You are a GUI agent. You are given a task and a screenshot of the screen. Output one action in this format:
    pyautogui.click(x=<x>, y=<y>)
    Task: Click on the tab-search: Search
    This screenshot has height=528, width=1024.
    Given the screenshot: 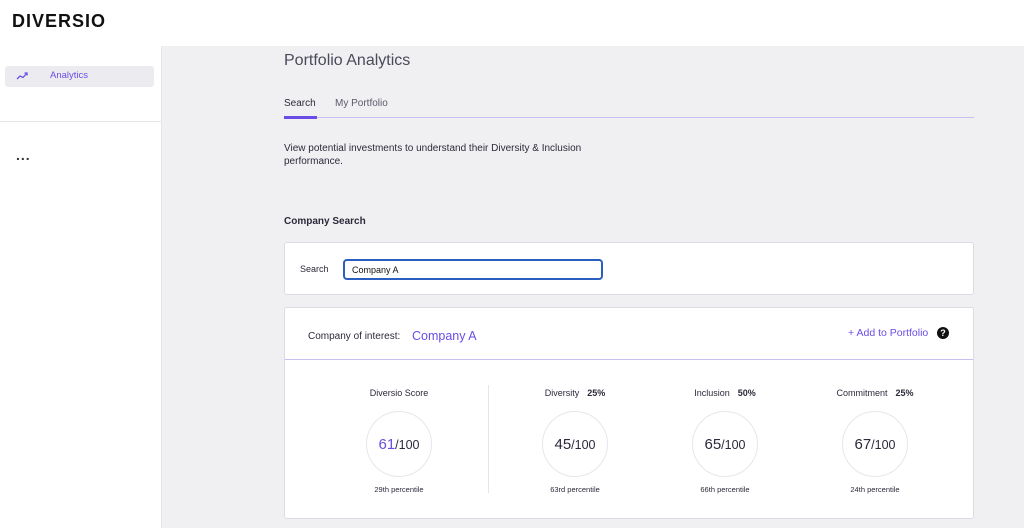 What is the action you would take?
    pyautogui.click(x=300, y=103)
    